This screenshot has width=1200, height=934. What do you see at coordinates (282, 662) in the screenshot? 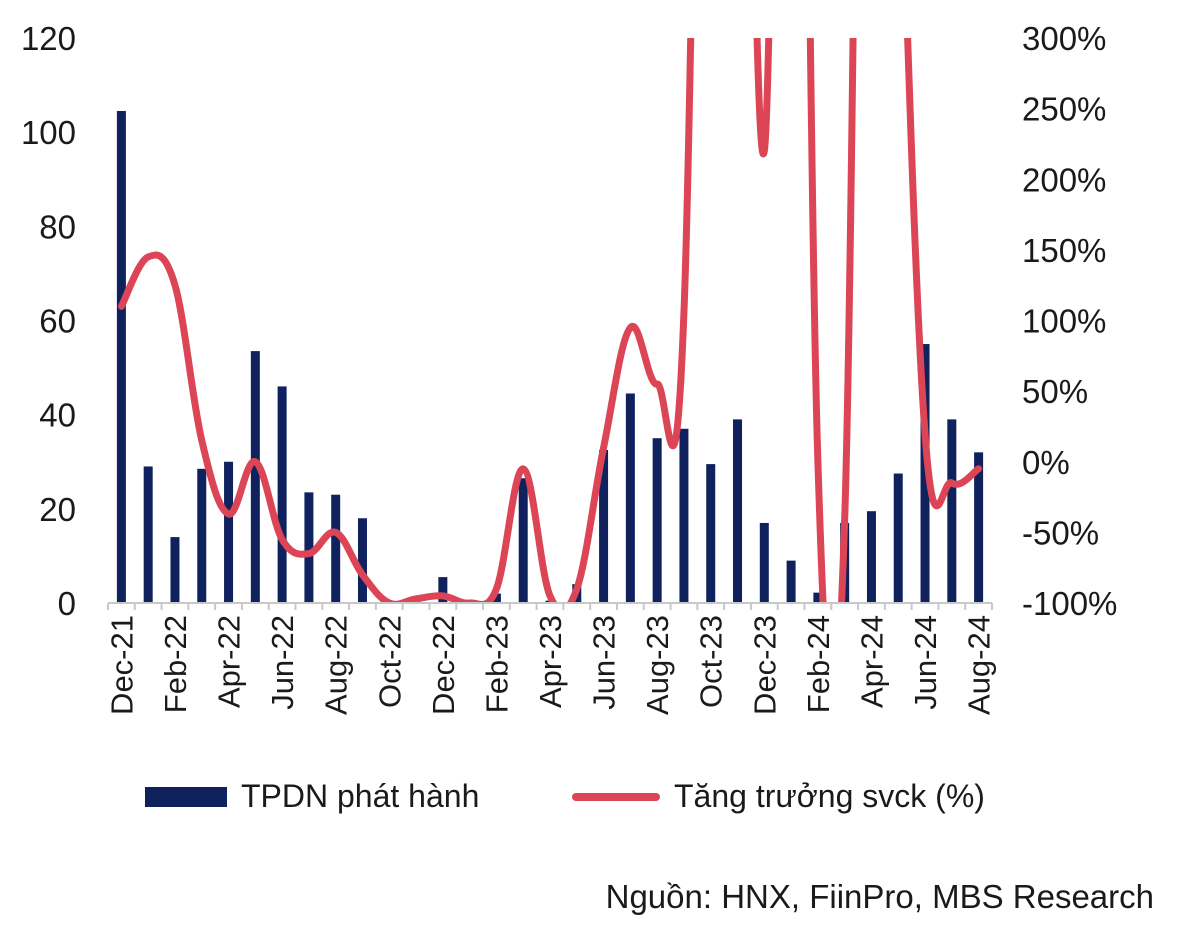
I see `x-tick-label: Jun-22` at bounding box center [282, 662].